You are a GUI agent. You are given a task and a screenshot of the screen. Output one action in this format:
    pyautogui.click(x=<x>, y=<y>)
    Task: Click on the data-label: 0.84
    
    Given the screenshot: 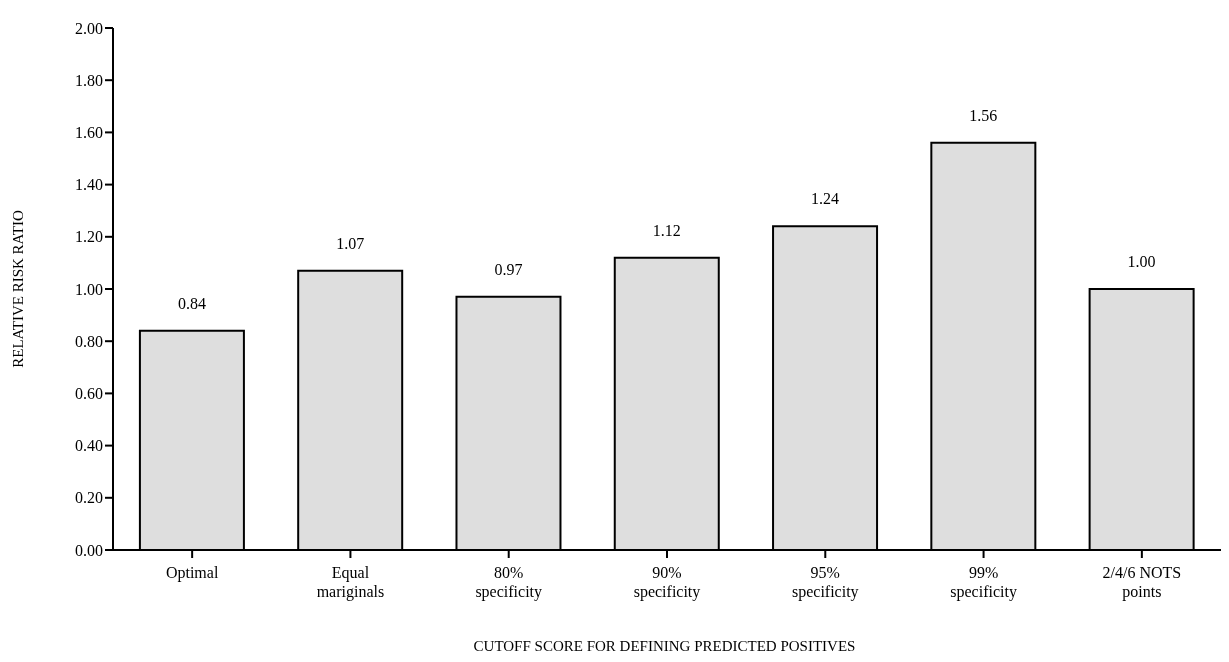 What is the action you would take?
    pyautogui.click(x=191, y=303)
    